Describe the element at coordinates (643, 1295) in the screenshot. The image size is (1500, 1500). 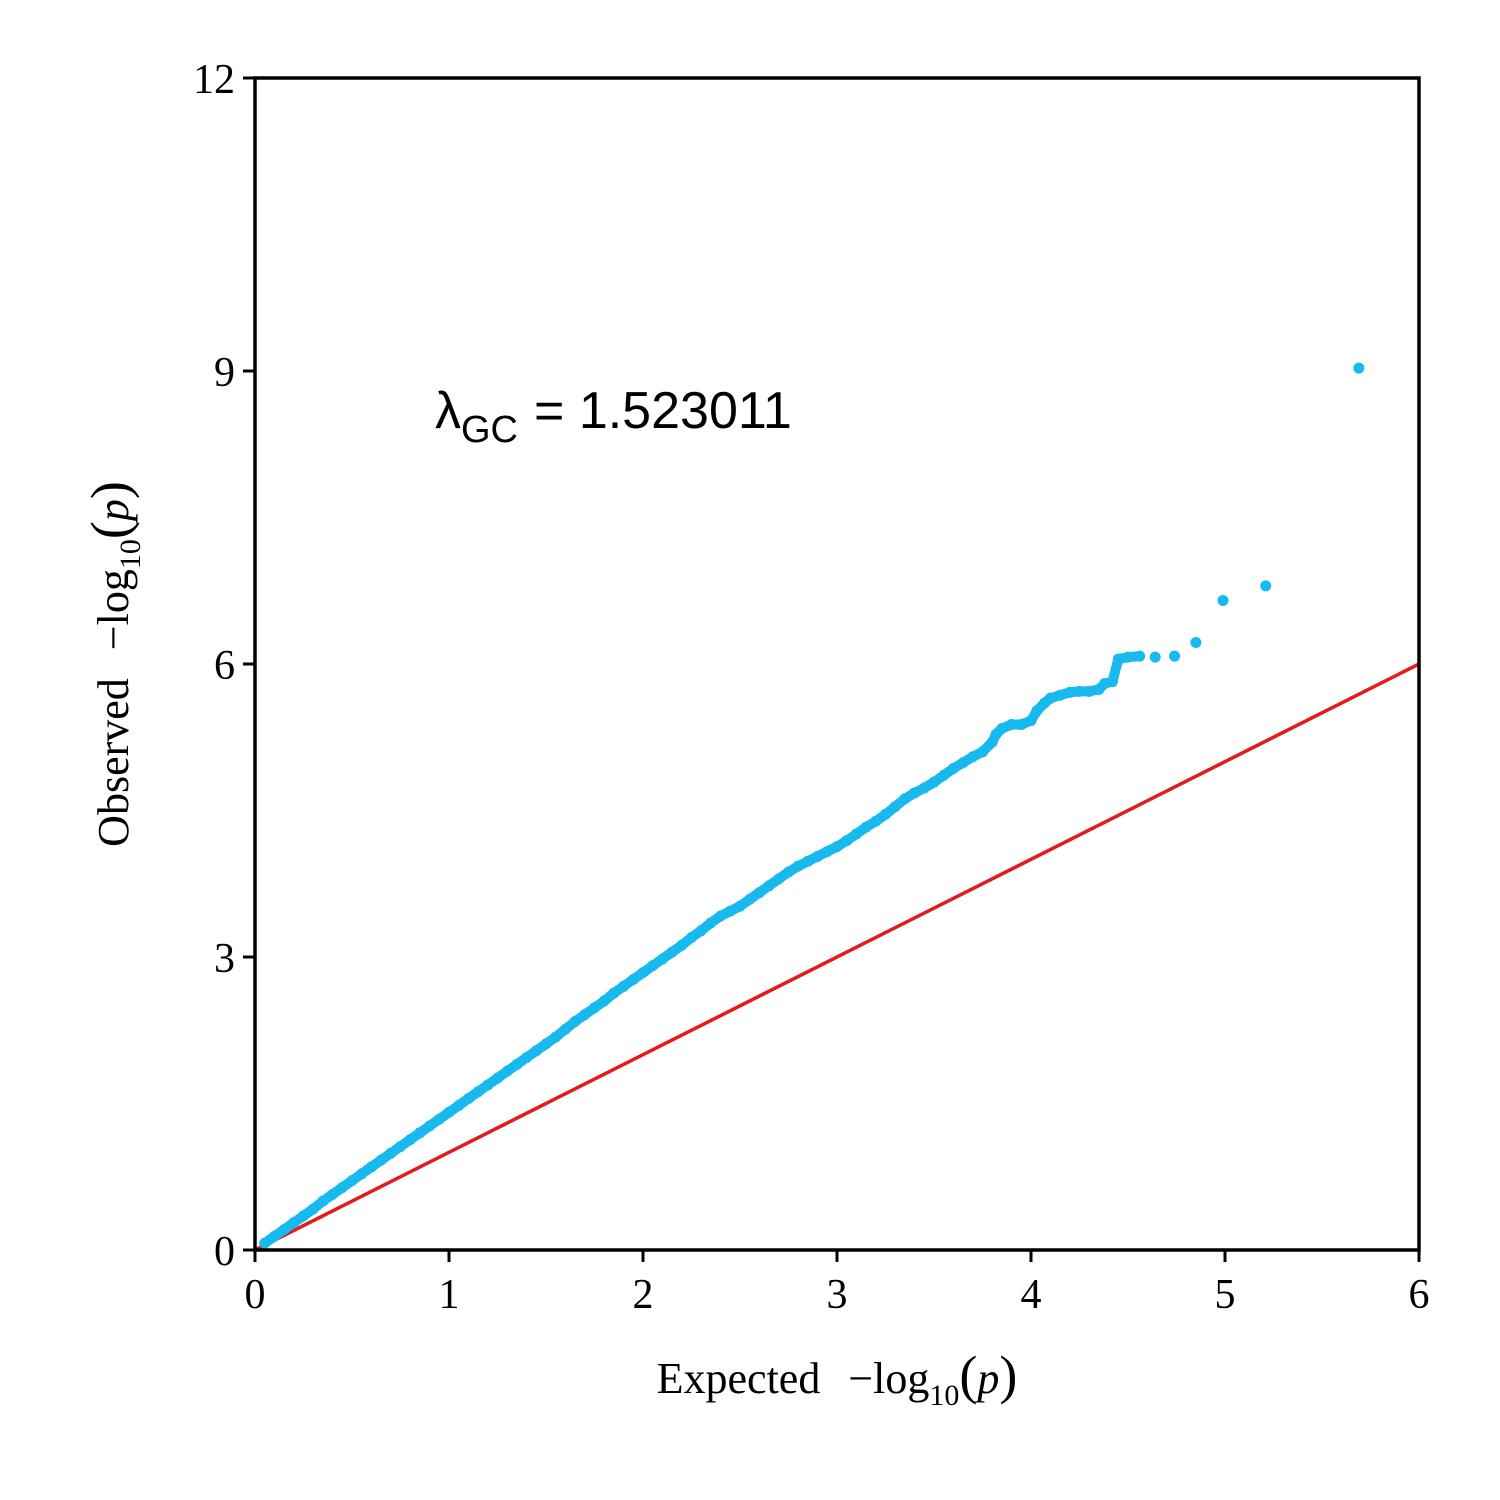
I see `x-tick-label: 2` at that location.